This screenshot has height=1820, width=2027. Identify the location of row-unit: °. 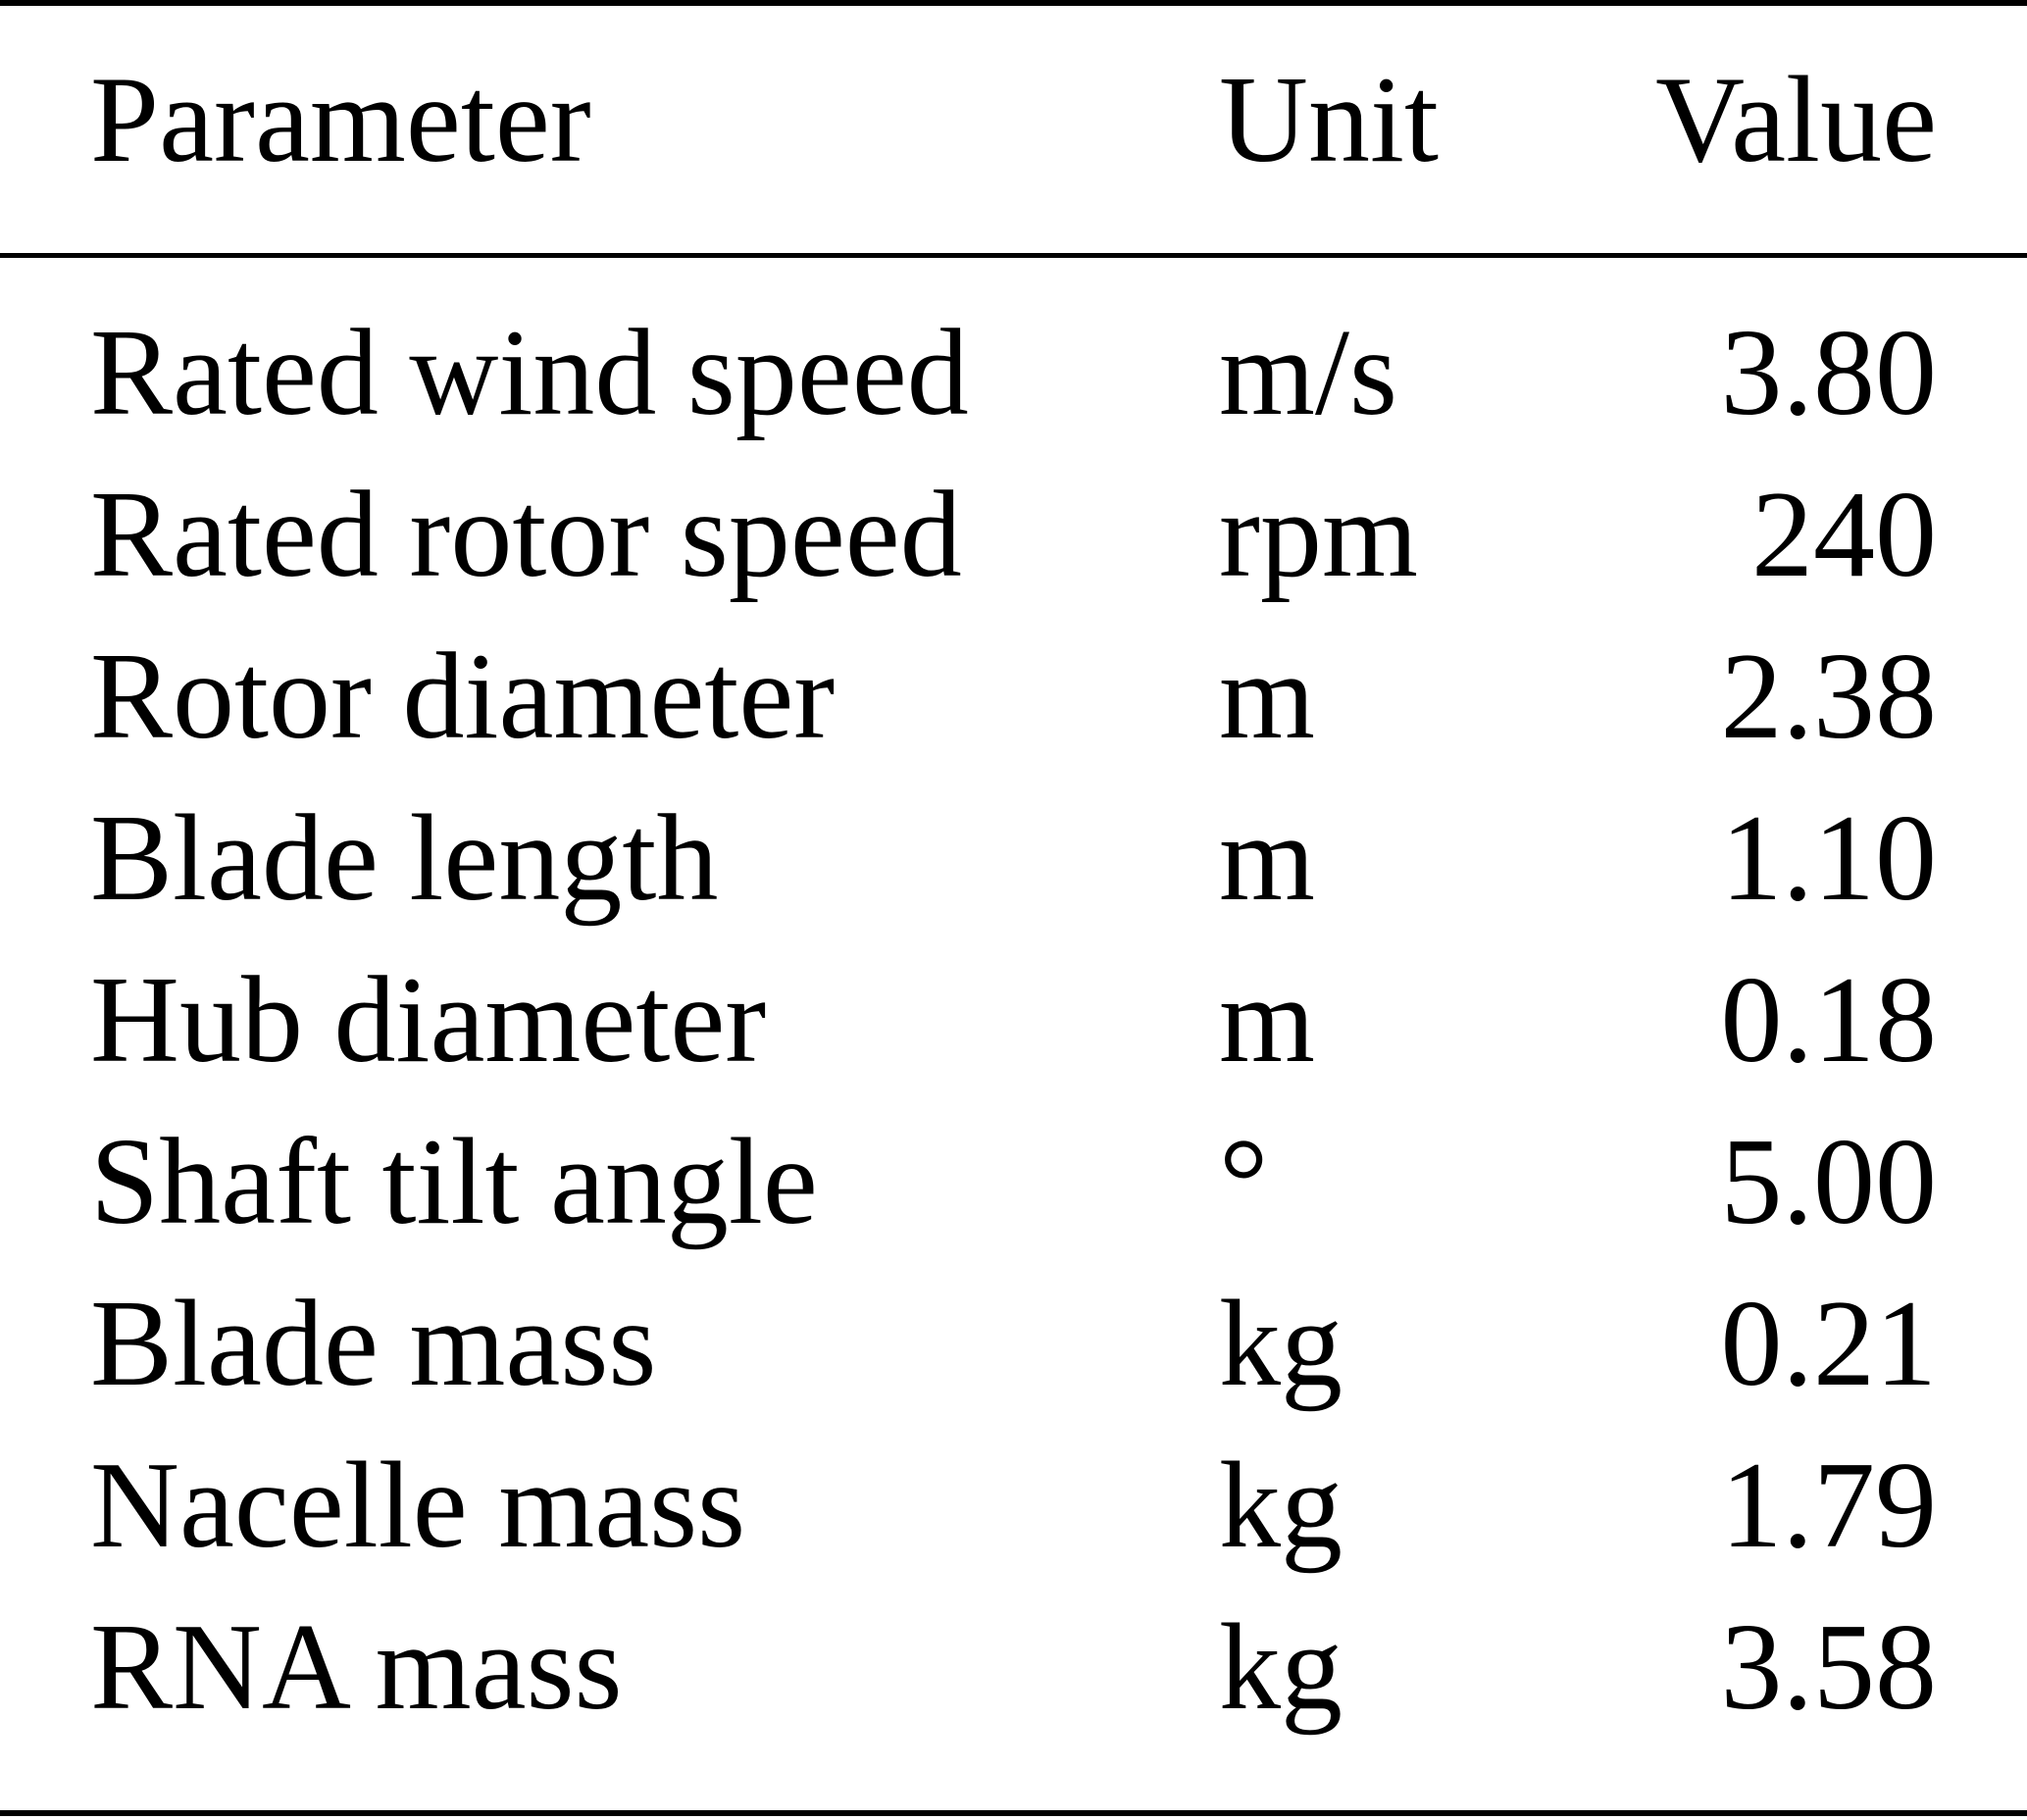
(1244, 1182).